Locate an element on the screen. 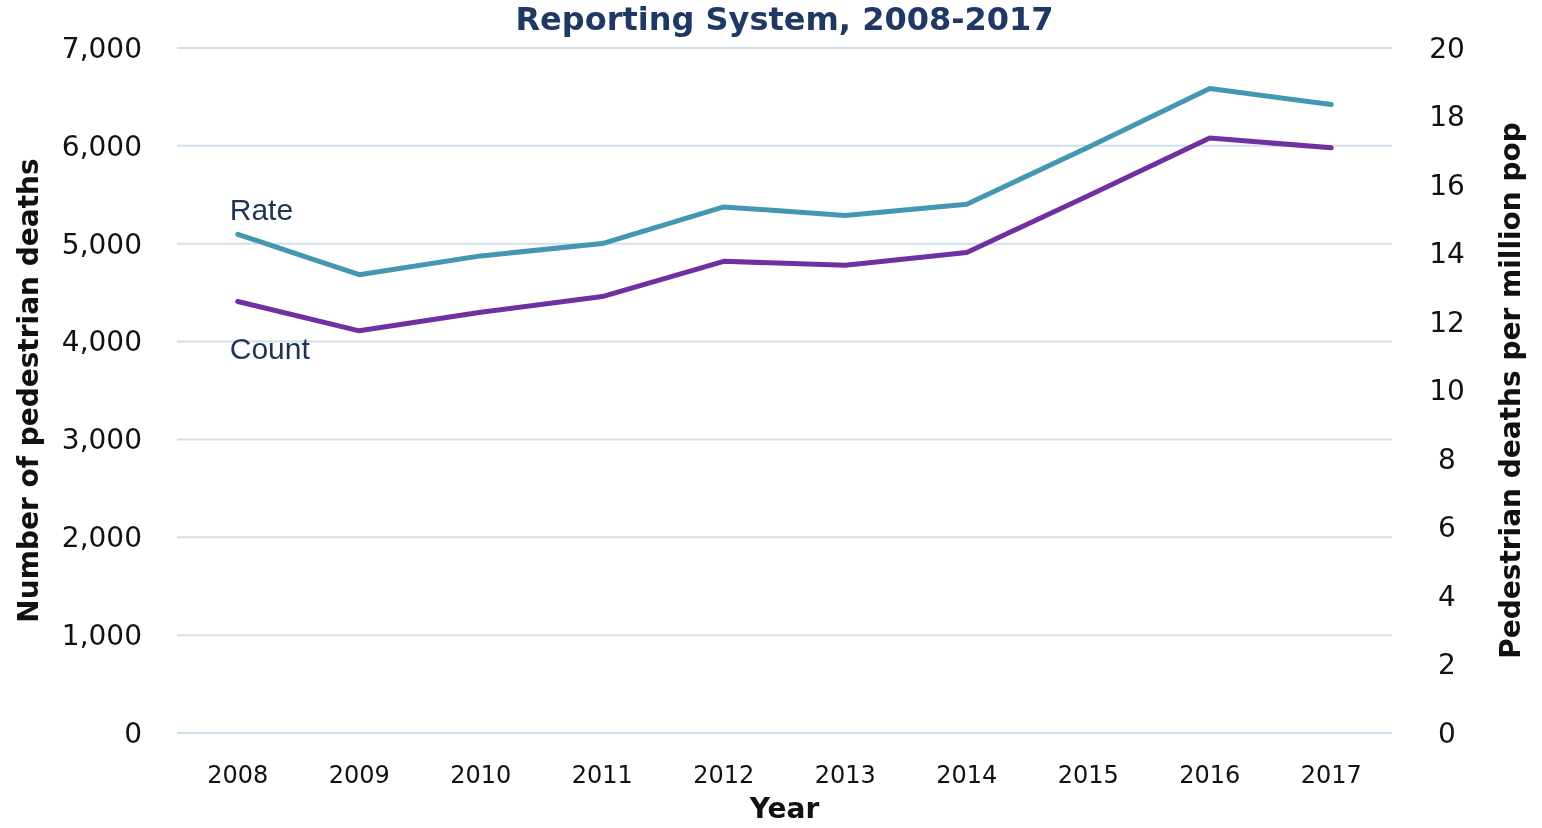 This screenshot has width=1542, height=828. x-tick-label: 2016 is located at coordinates (1210, 775).